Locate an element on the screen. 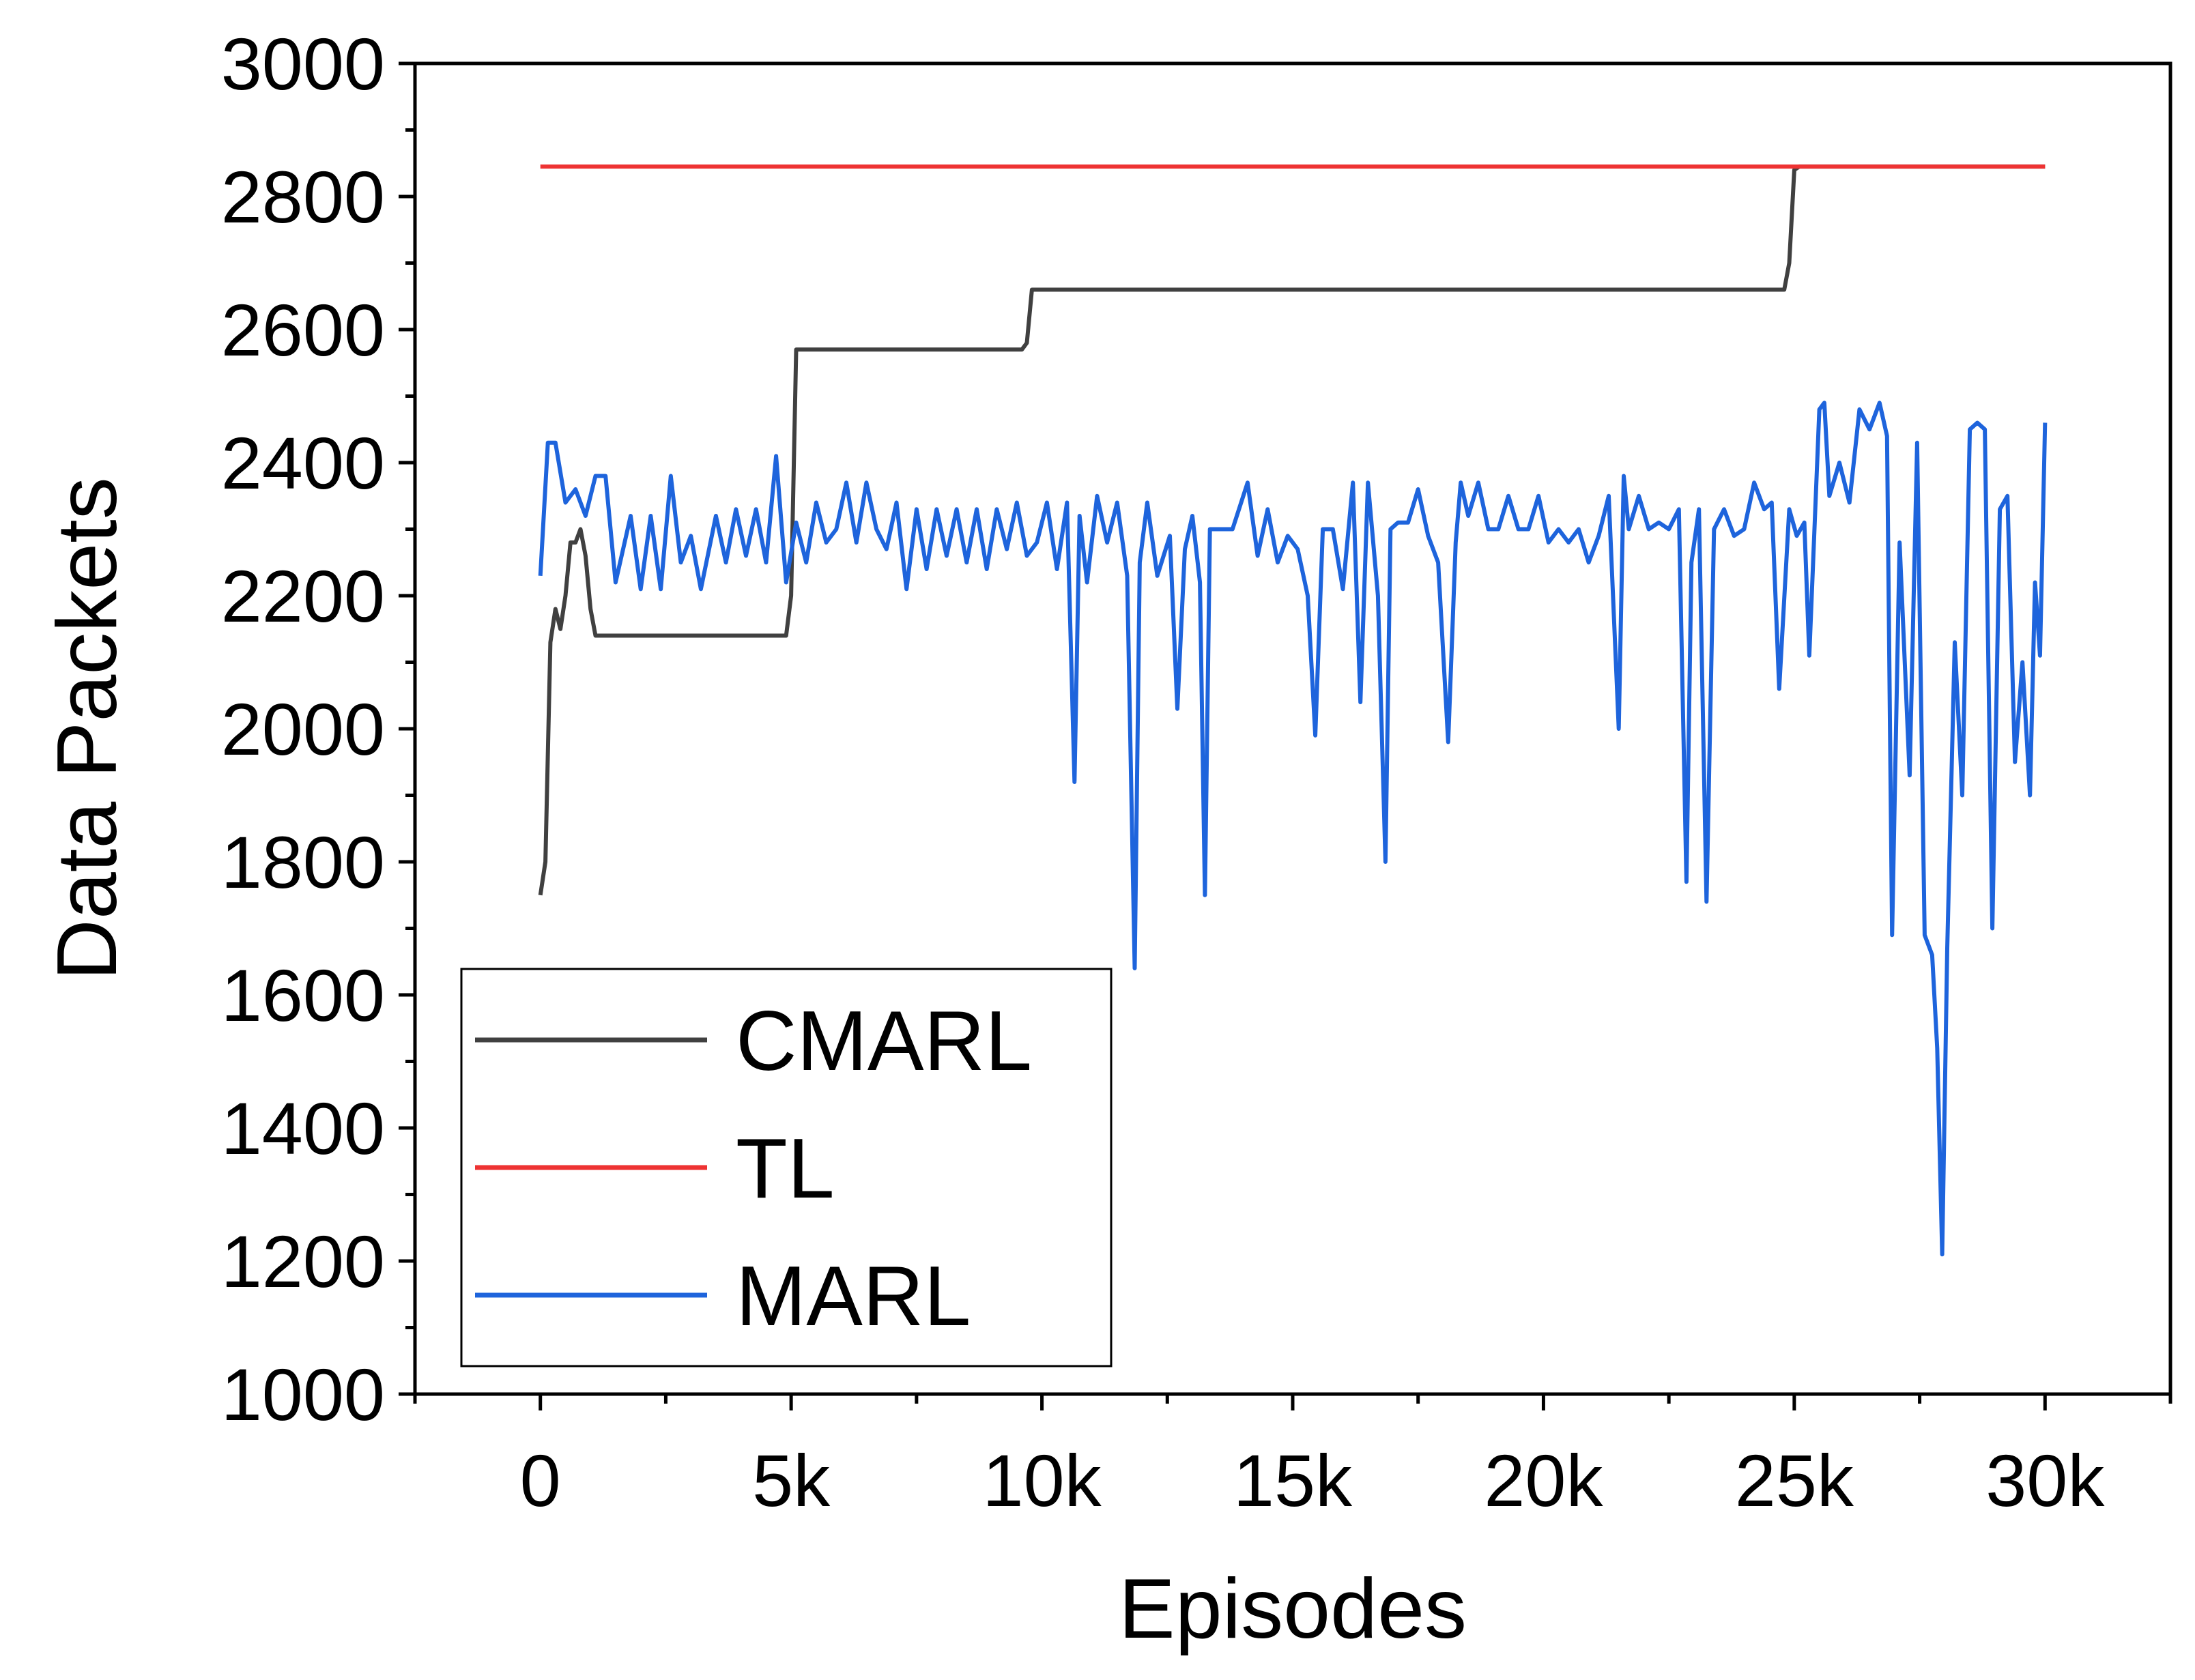  legend: CMARL TL MARL is located at coordinates (787, 1167).